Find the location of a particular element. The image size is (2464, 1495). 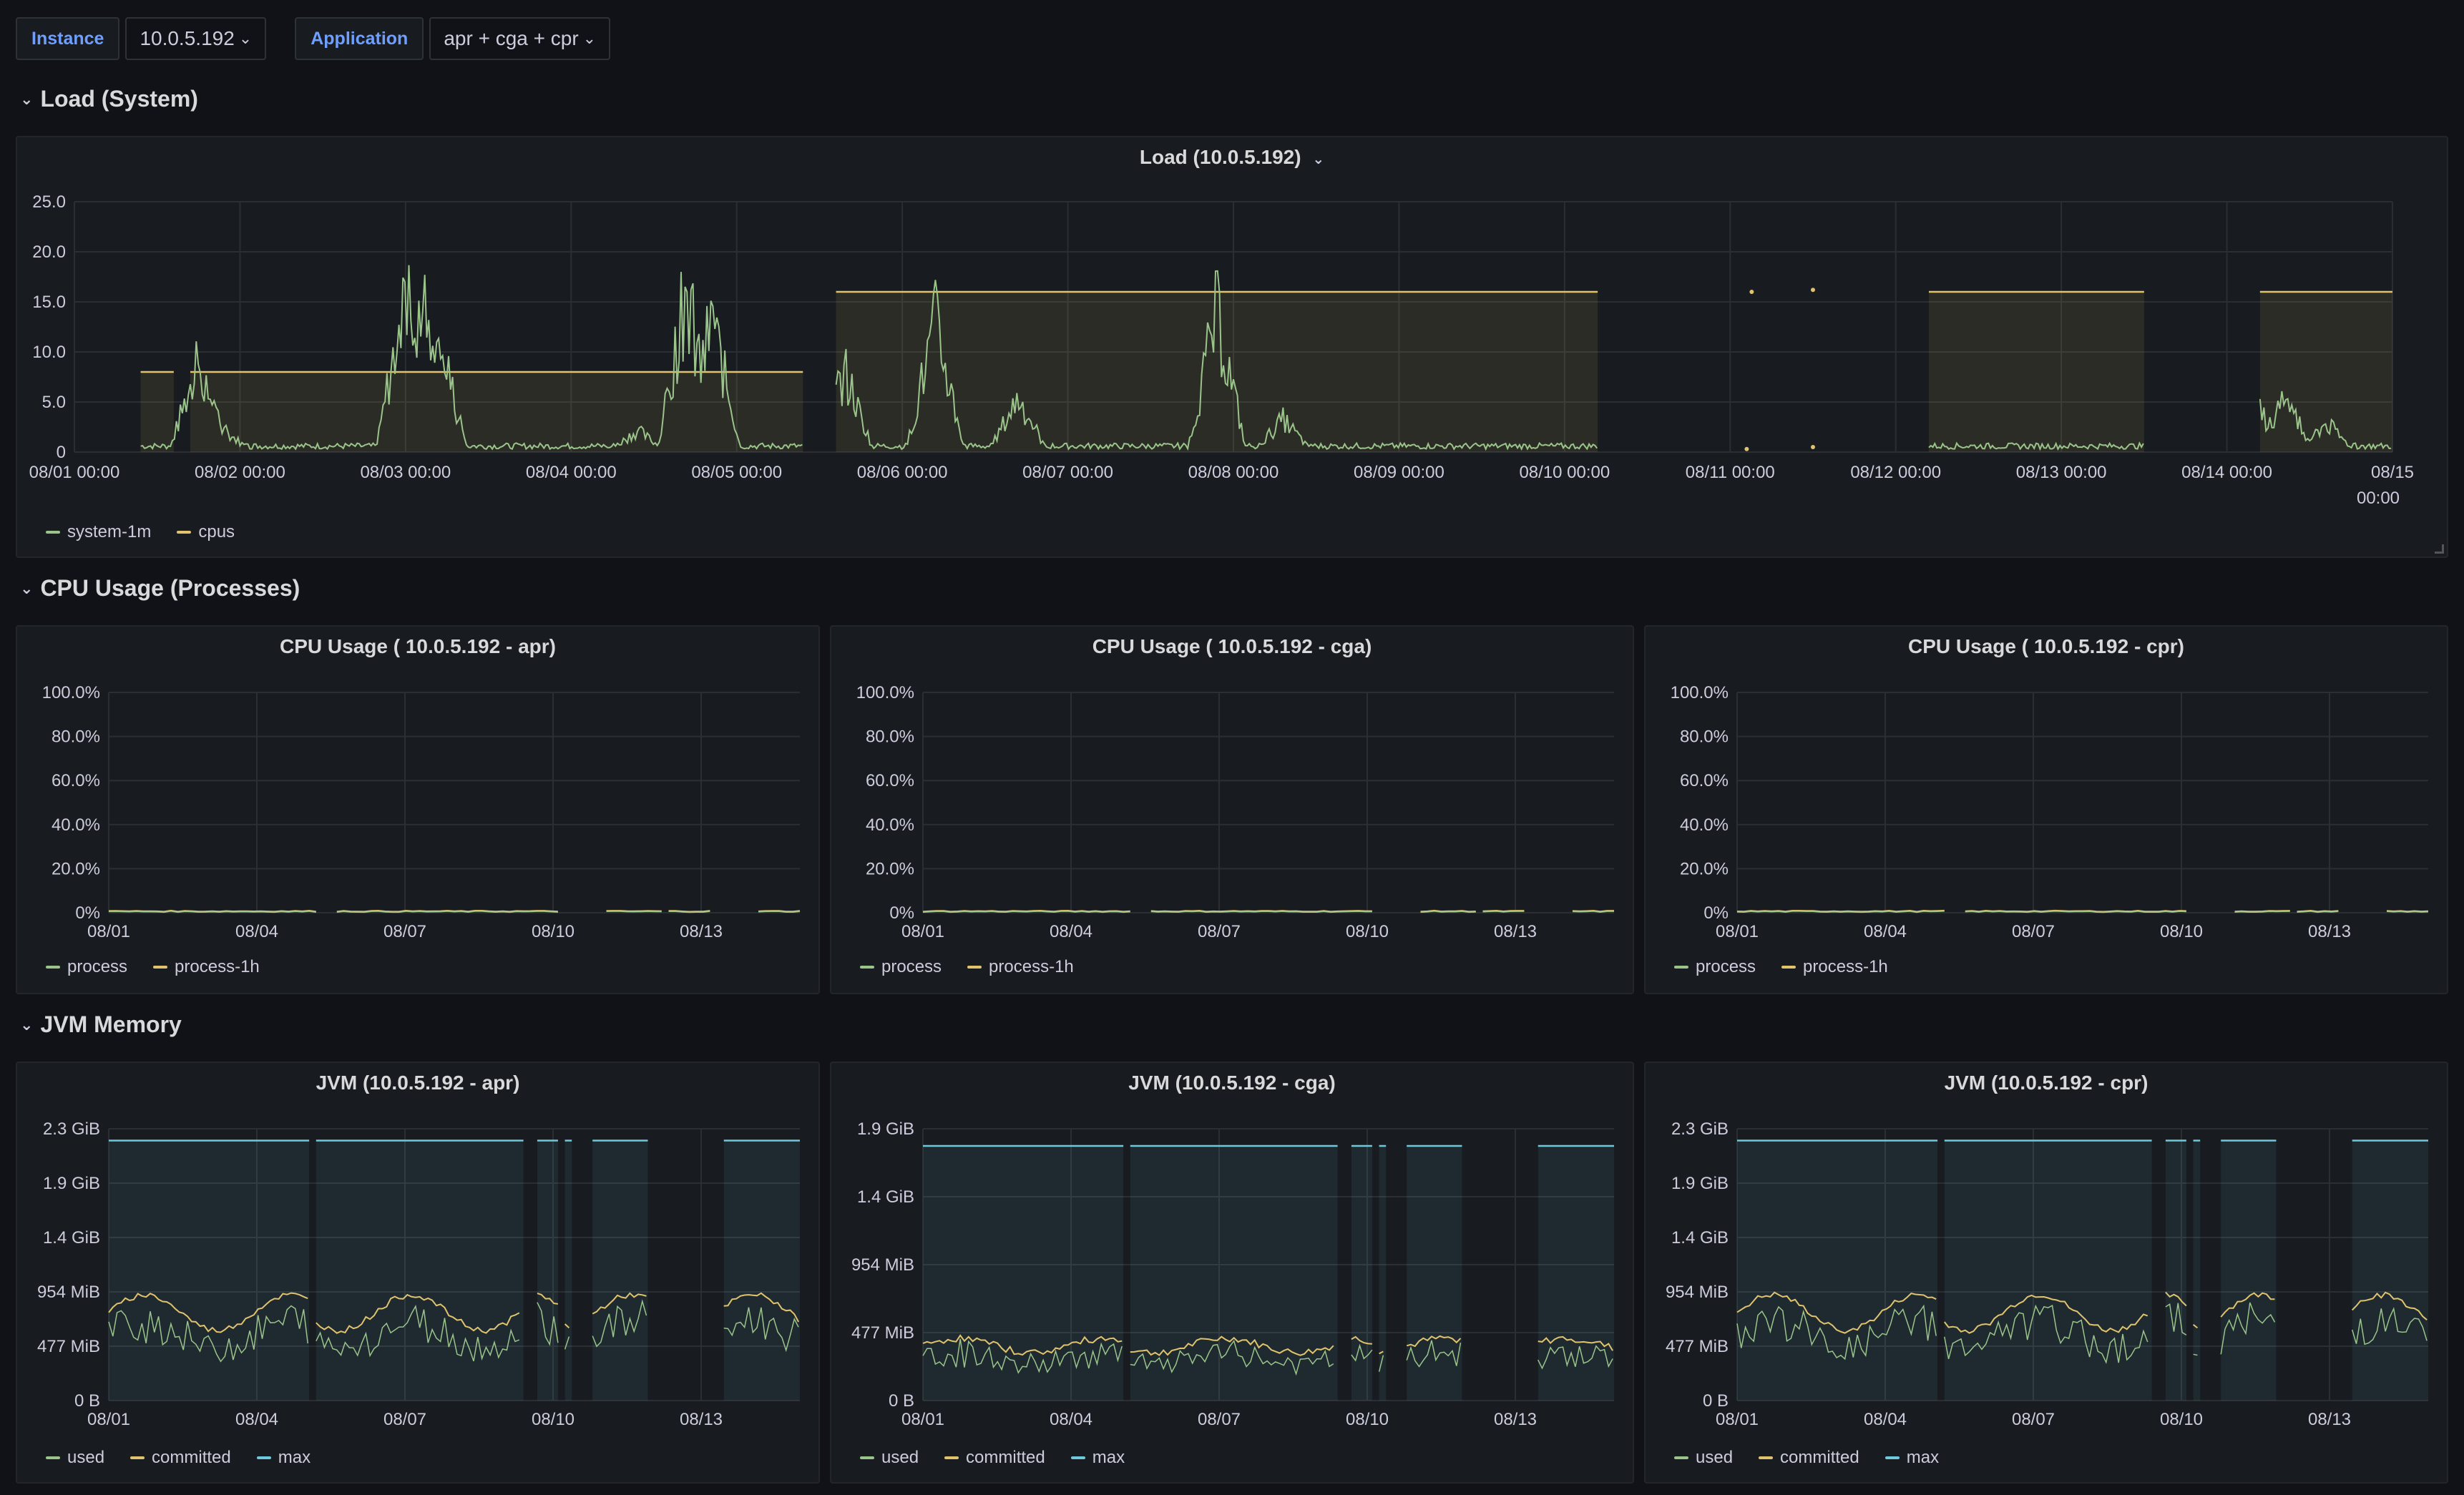

x-tick-label: 08/03 00:00 is located at coordinates (405, 472).